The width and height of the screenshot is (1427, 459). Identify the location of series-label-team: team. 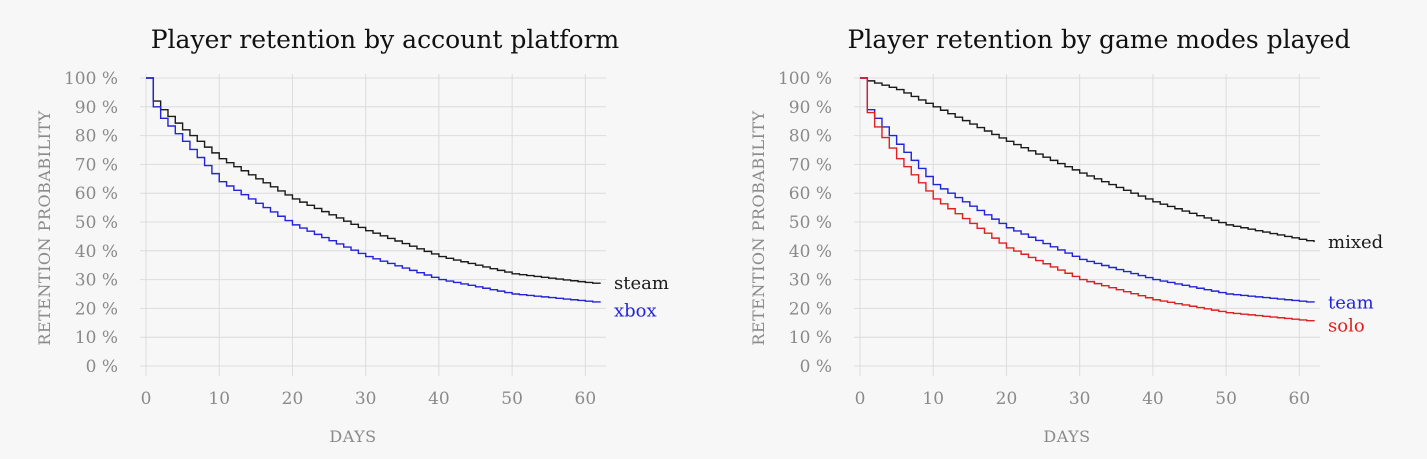
(1351, 303).